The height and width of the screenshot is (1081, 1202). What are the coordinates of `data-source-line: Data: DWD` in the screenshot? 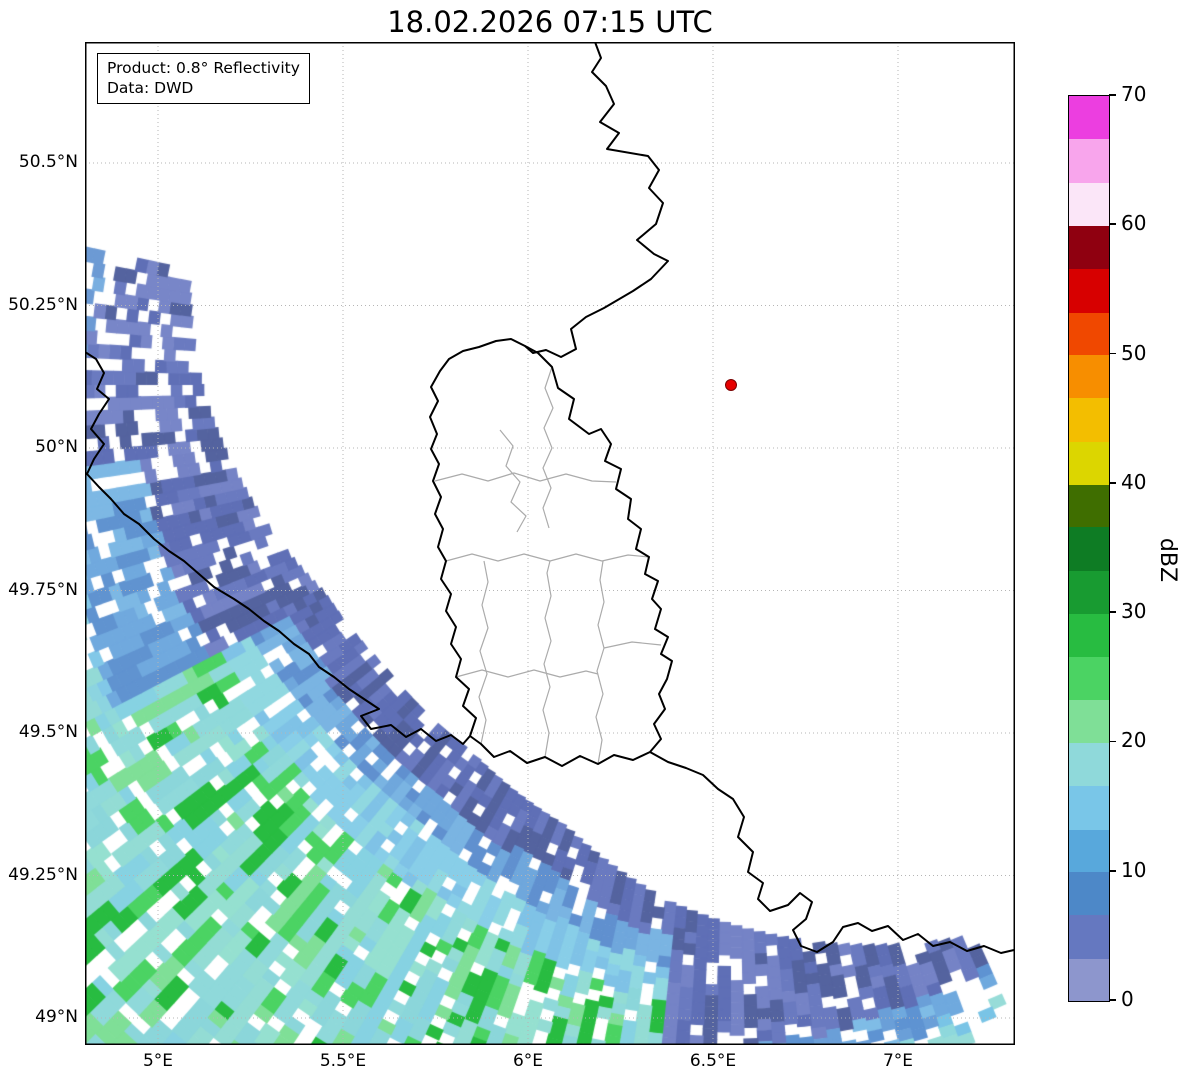 It's located at (150, 88).